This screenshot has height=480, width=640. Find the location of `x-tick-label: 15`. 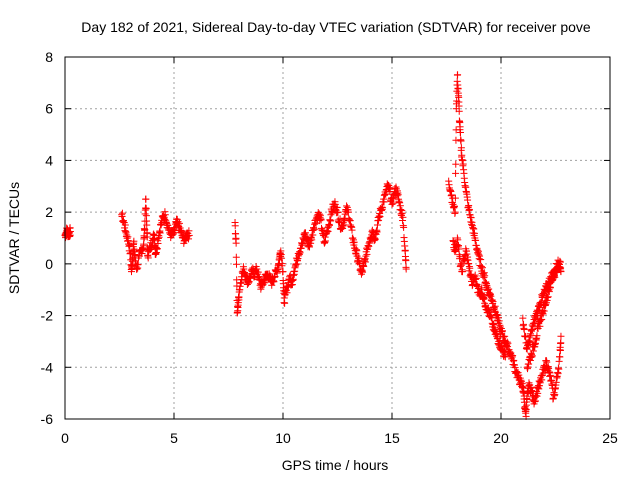

x-tick-label: 15 is located at coordinates (392, 438).